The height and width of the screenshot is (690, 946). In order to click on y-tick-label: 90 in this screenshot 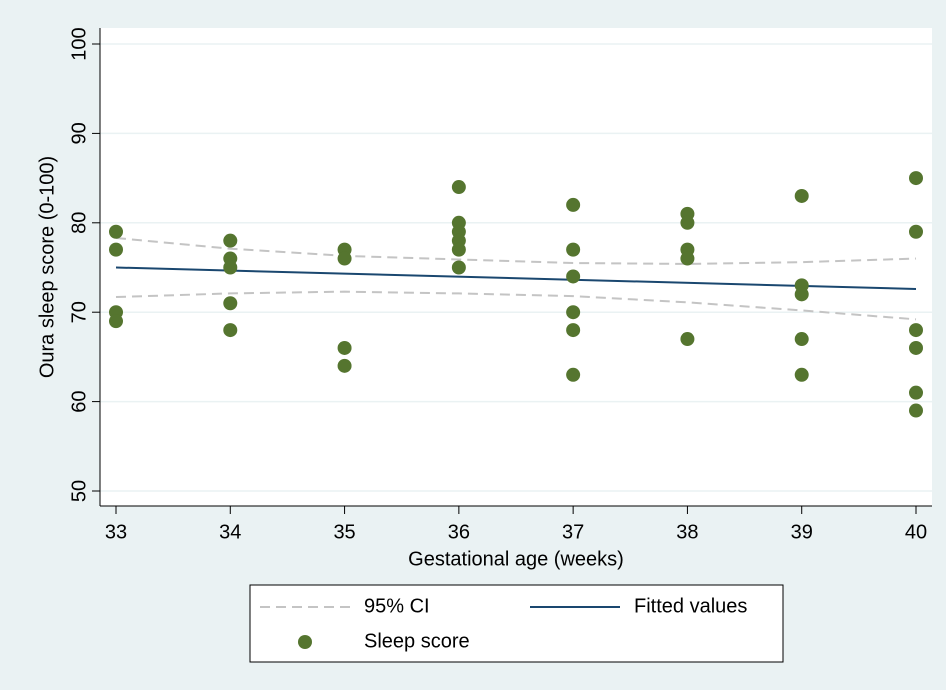, I will do `click(79, 133)`.